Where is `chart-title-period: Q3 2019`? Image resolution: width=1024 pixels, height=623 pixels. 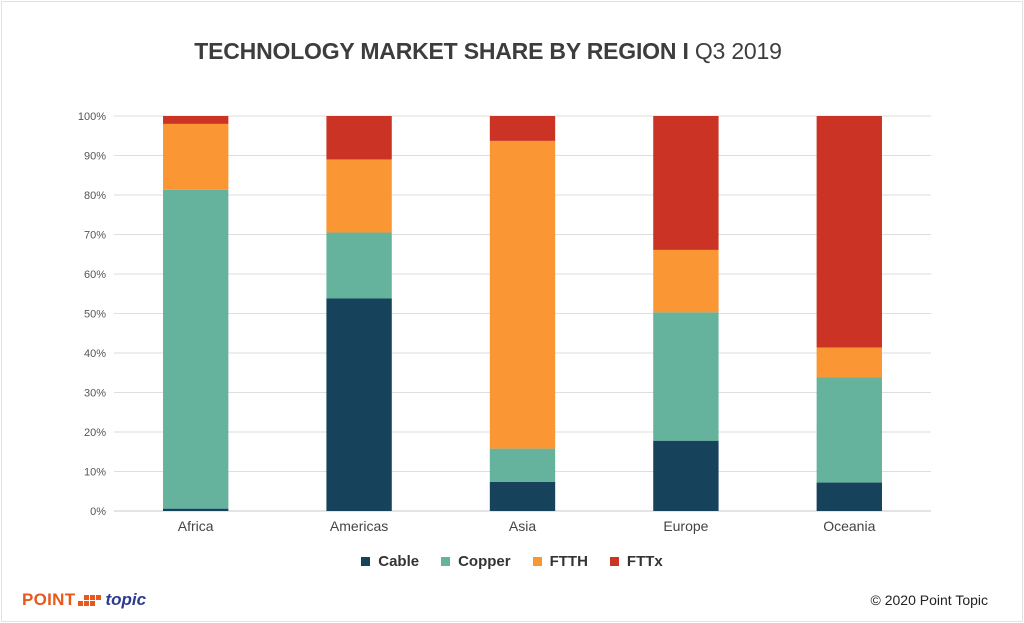
chart-title-period: Q3 2019 is located at coordinates (738, 51).